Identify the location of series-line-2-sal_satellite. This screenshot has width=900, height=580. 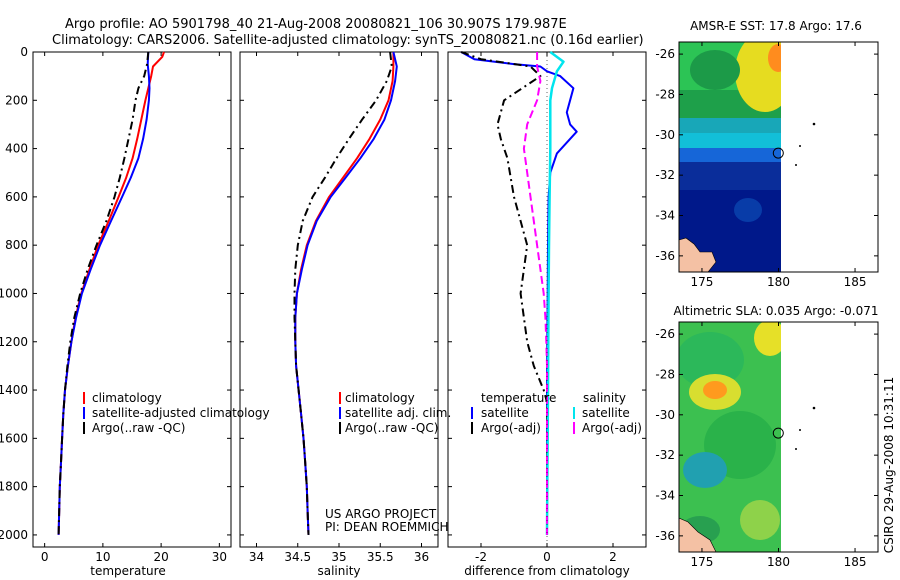
(555, 292).